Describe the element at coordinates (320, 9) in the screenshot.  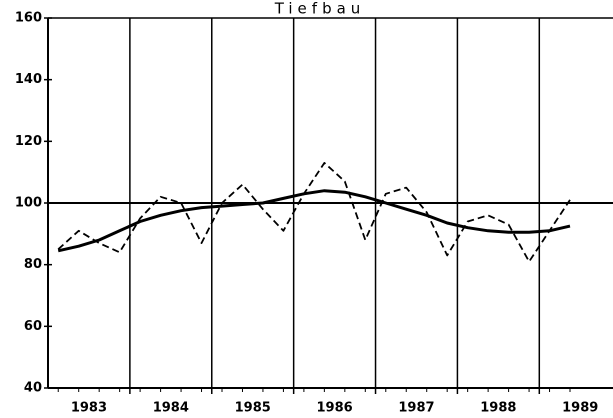
I see `chart-title: Tiefbau` at that location.